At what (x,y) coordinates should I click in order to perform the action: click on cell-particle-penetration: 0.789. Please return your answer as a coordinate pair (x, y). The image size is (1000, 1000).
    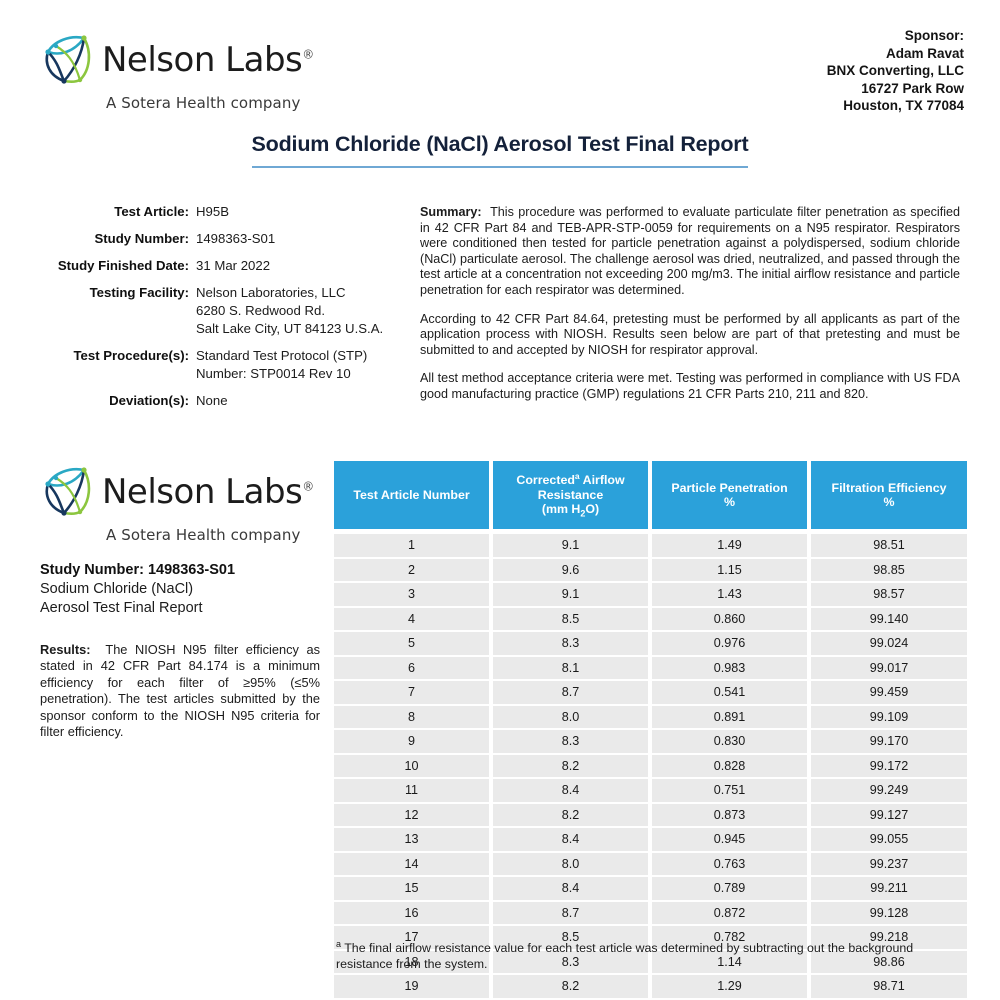
    Looking at the image, I should click on (729, 888).